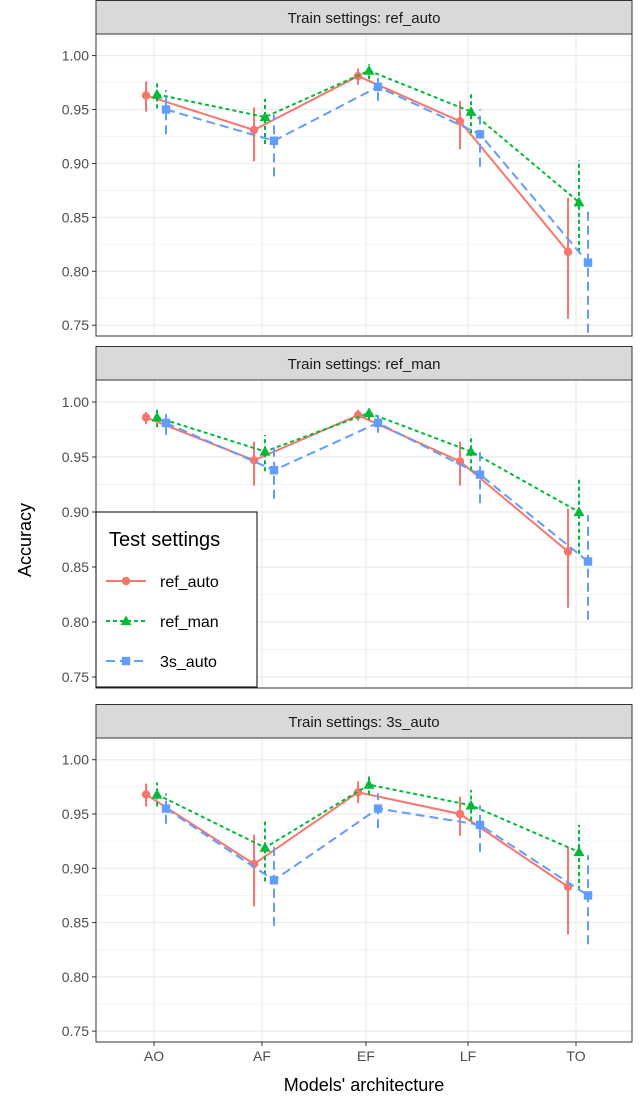 The height and width of the screenshot is (1101, 643). I want to click on x-axis-title: Models' architecture, so click(364, 1085).